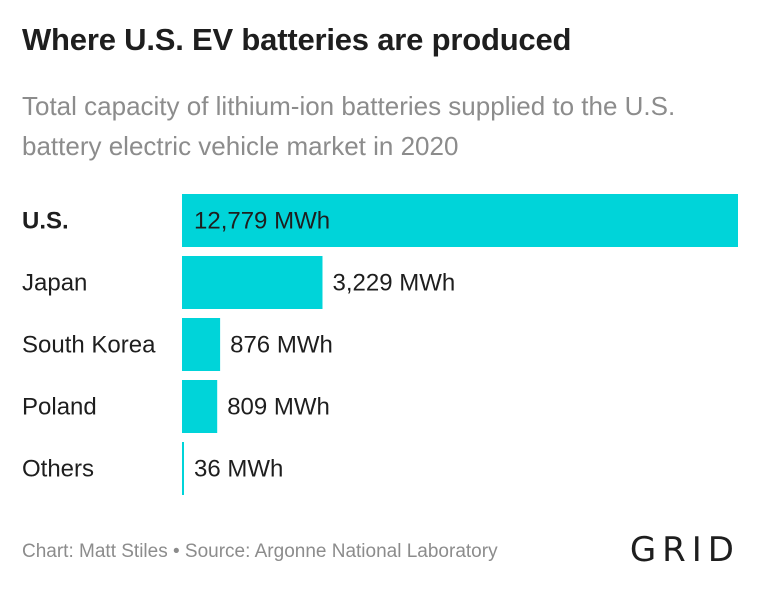  What do you see at coordinates (684, 550) in the screenshot?
I see `grid-logo: GRID` at bounding box center [684, 550].